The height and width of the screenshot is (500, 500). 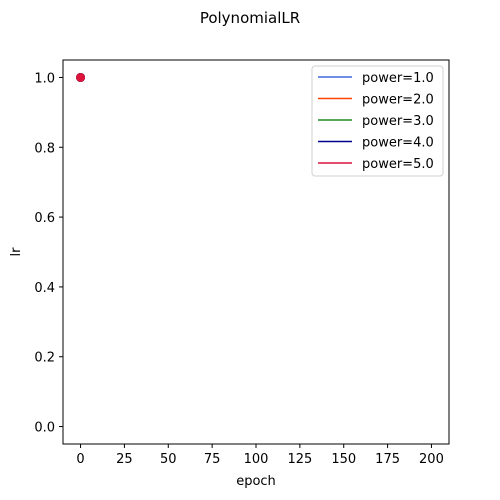 What do you see at coordinates (256, 459) in the screenshot?
I see `x-tick-label: 100` at bounding box center [256, 459].